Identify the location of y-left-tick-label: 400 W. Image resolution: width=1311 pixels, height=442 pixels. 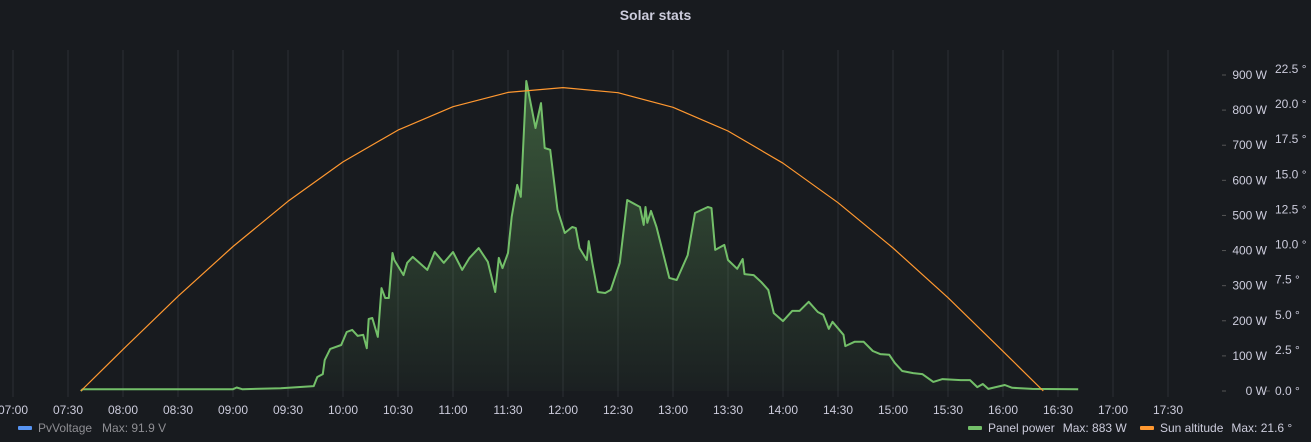
(1249, 251).